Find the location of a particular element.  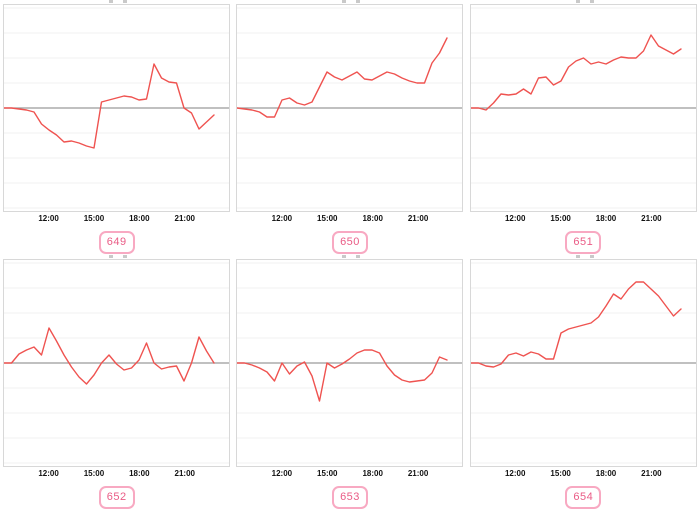

chart-id-badge: 652 is located at coordinates (116, 497).